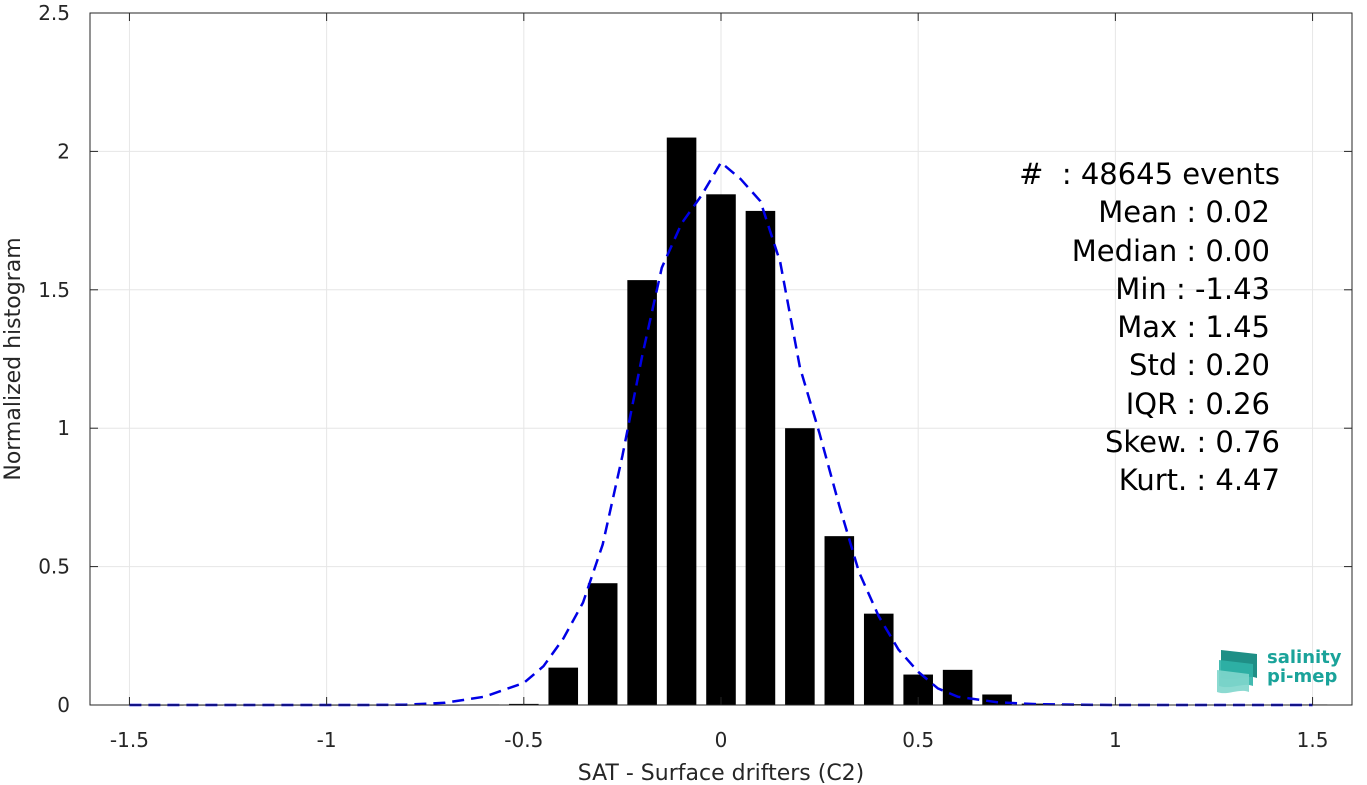  I want to click on y-tick-label: 2.5, so click(54, 13).